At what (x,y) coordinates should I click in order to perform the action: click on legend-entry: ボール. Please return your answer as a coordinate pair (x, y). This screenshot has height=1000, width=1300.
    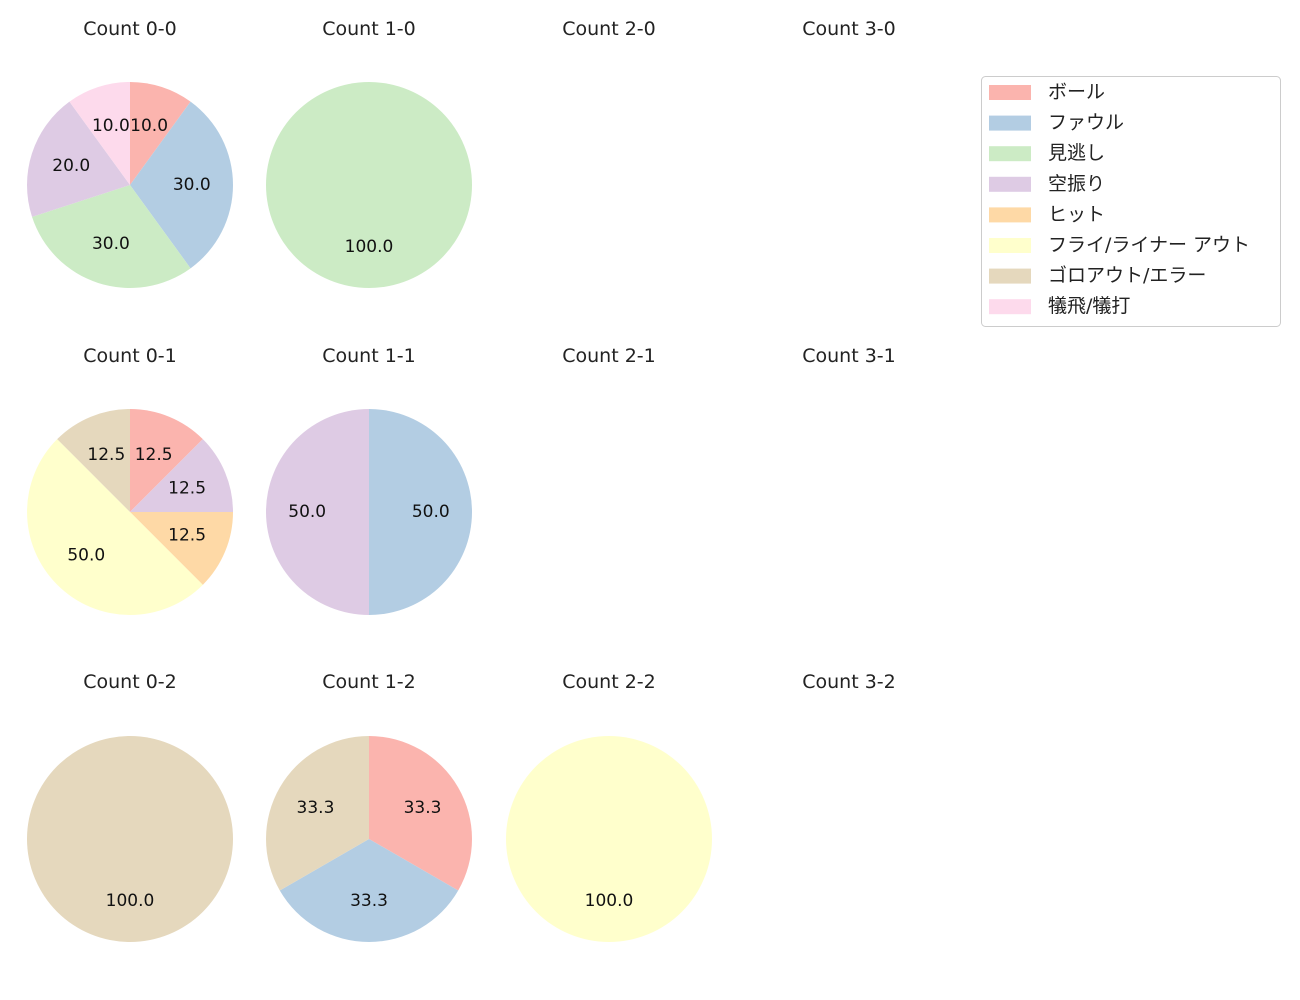
    Looking at the image, I should click on (1076, 92).